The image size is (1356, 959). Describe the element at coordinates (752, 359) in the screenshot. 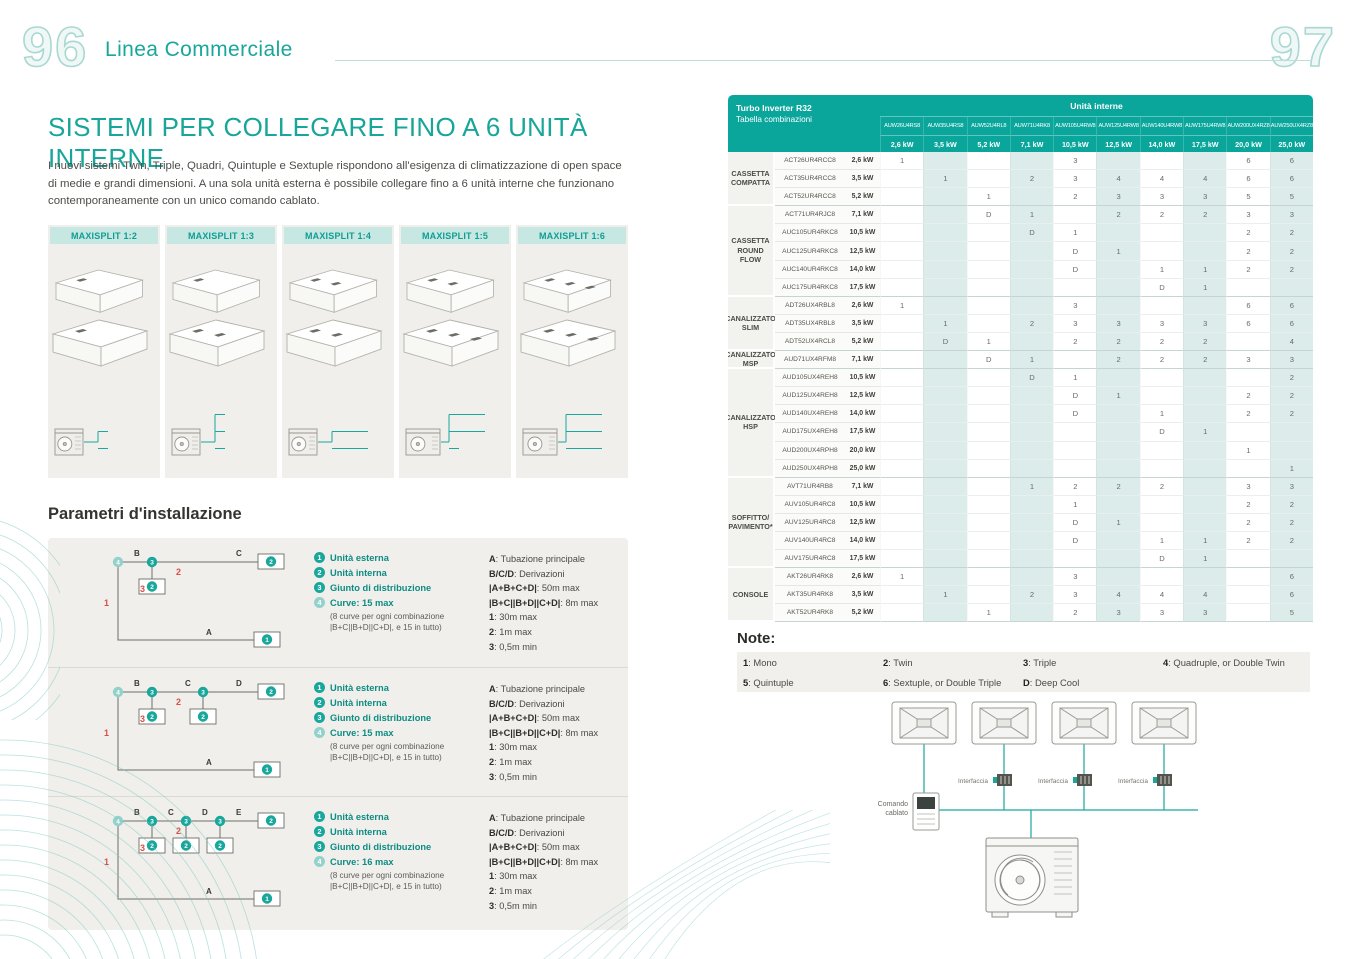

I see `row-group-label: CANALIZZATO MSP` at that location.